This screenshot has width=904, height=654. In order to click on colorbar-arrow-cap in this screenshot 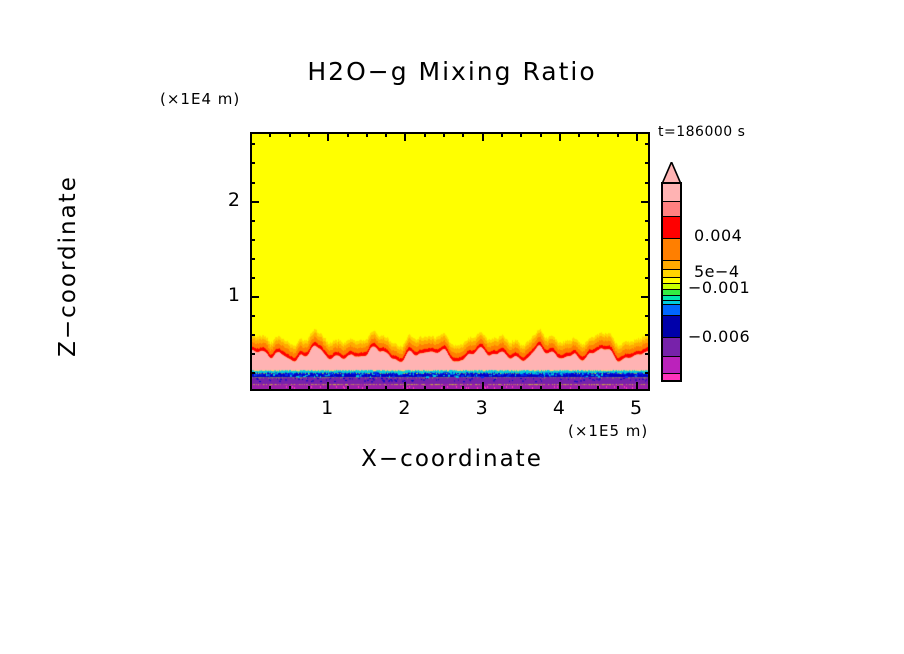, I will do `click(671, 173)`.